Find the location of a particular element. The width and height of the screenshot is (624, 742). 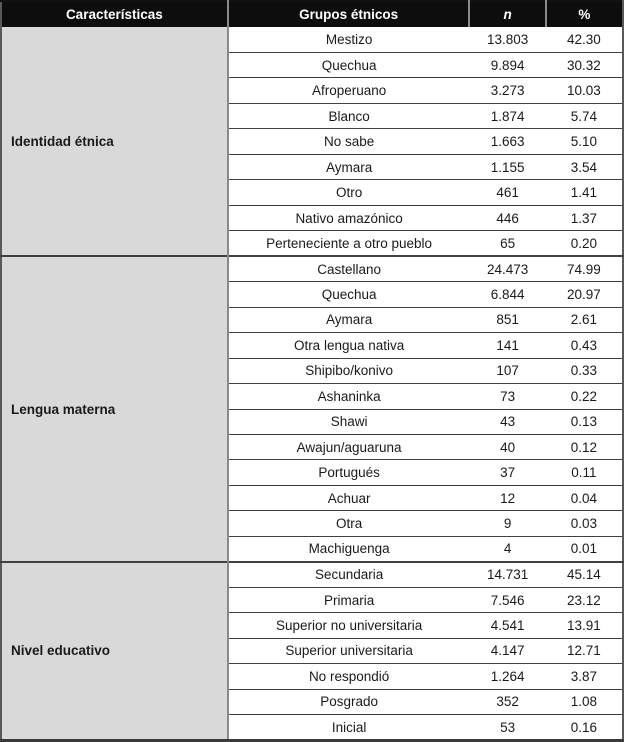

header-n: n is located at coordinates (508, 14).